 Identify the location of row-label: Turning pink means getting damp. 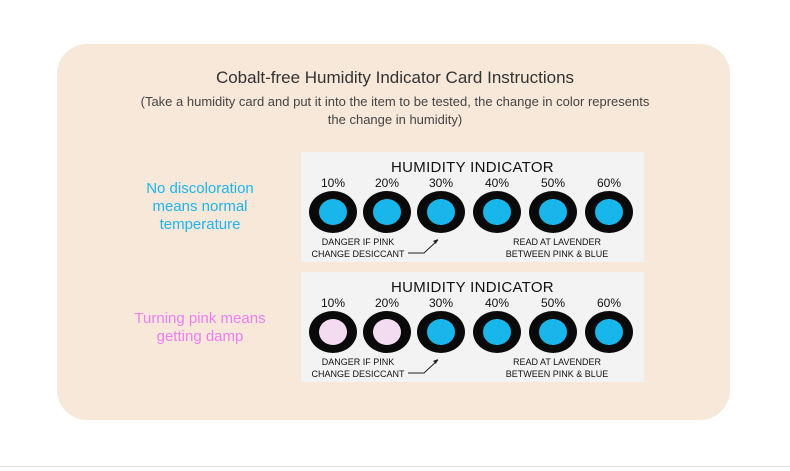
(200, 328).